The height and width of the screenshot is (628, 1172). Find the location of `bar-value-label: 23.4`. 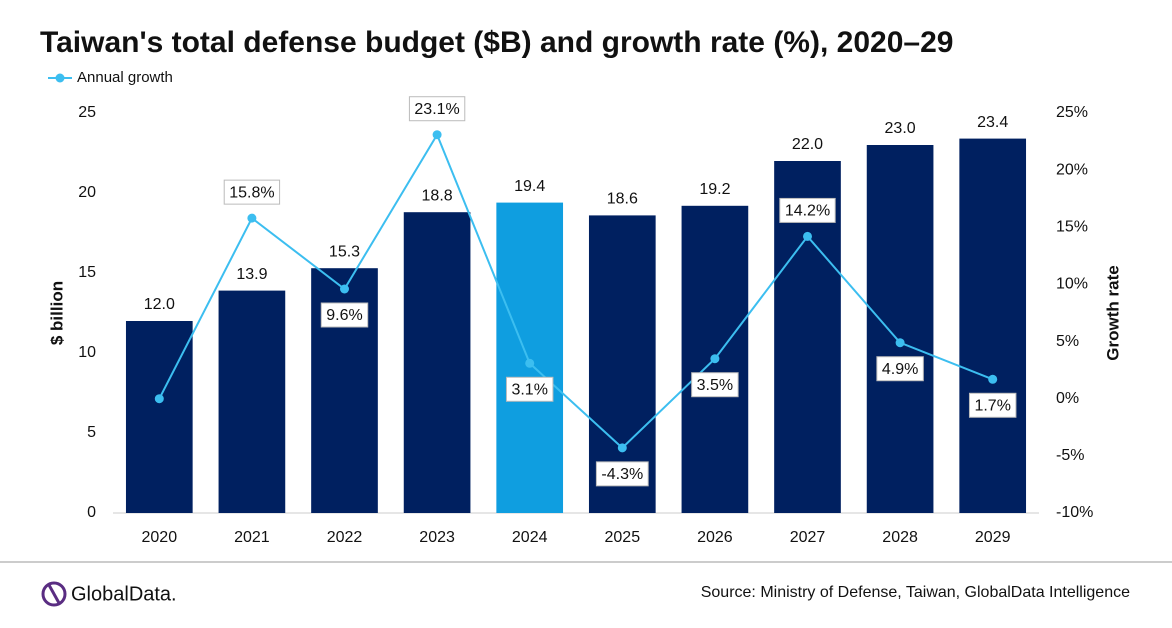

bar-value-label: 23.4 is located at coordinates (992, 122).